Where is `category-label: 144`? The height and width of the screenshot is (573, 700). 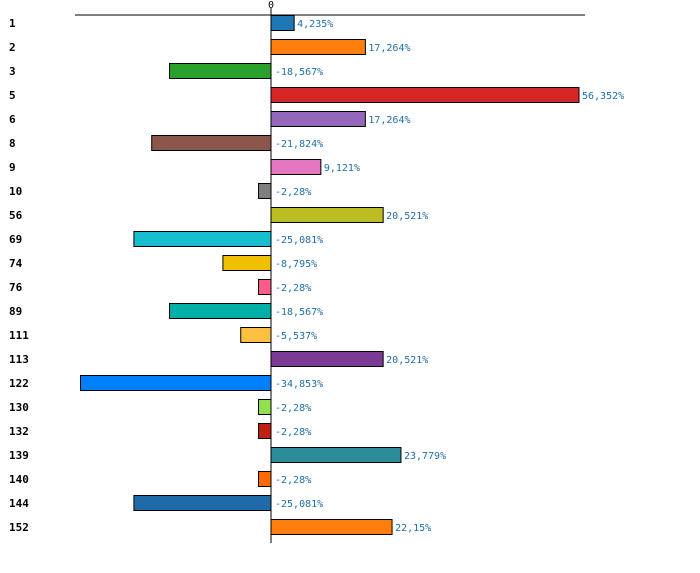 category-label: 144 is located at coordinates (19, 503).